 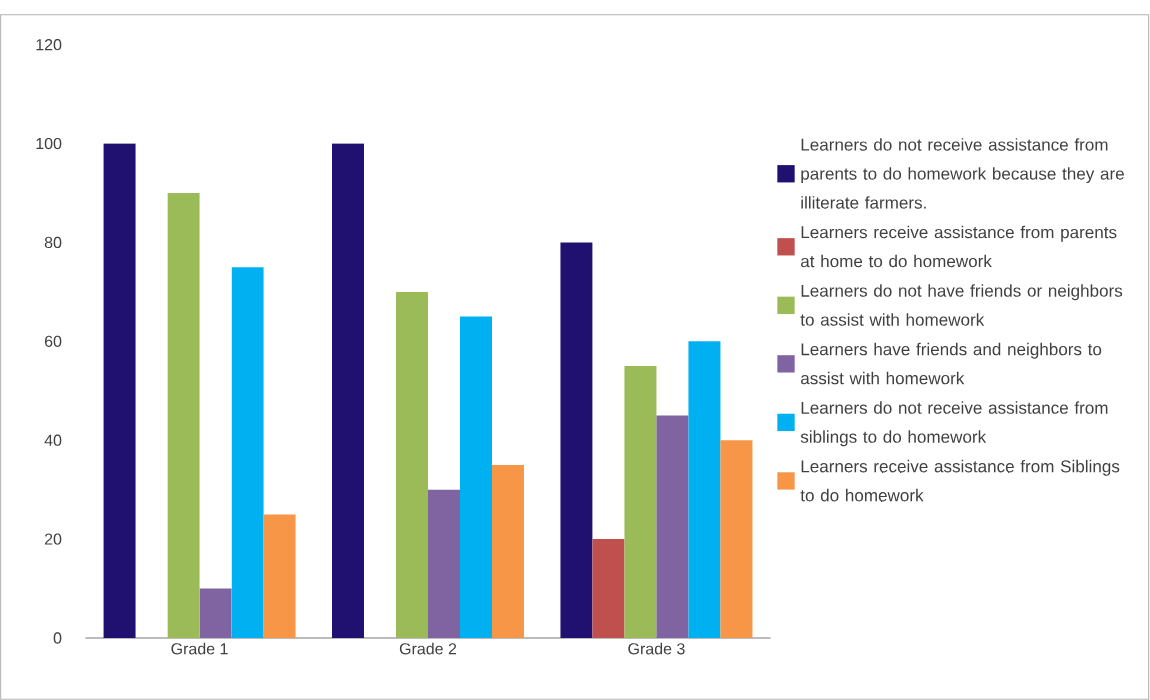 I want to click on legend-label: Learners do not have friends or neighbors to assist with homework, so click(x=961, y=305).